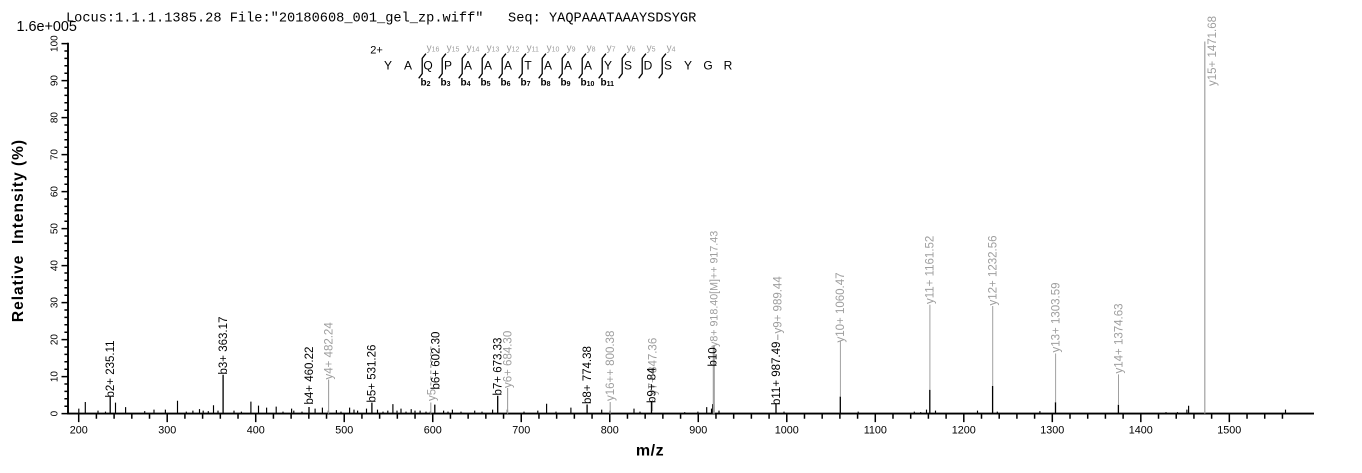 This screenshot has width=1362, height=473. What do you see at coordinates (55, 266) in the screenshot?
I see `svg-text: 40` at bounding box center [55, 266].